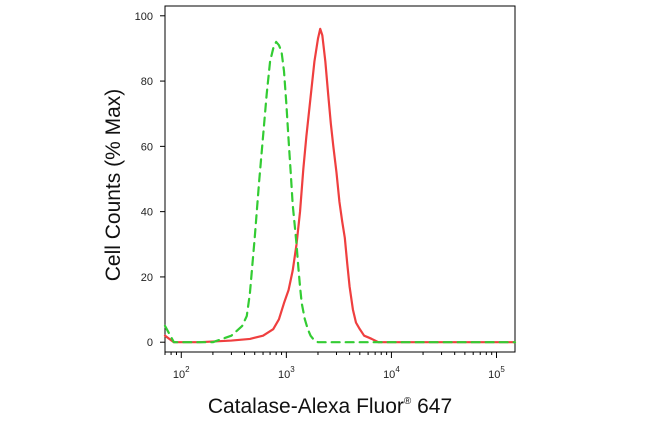  I want to click on x-tick-label: 10⁵, so click(496, 373).